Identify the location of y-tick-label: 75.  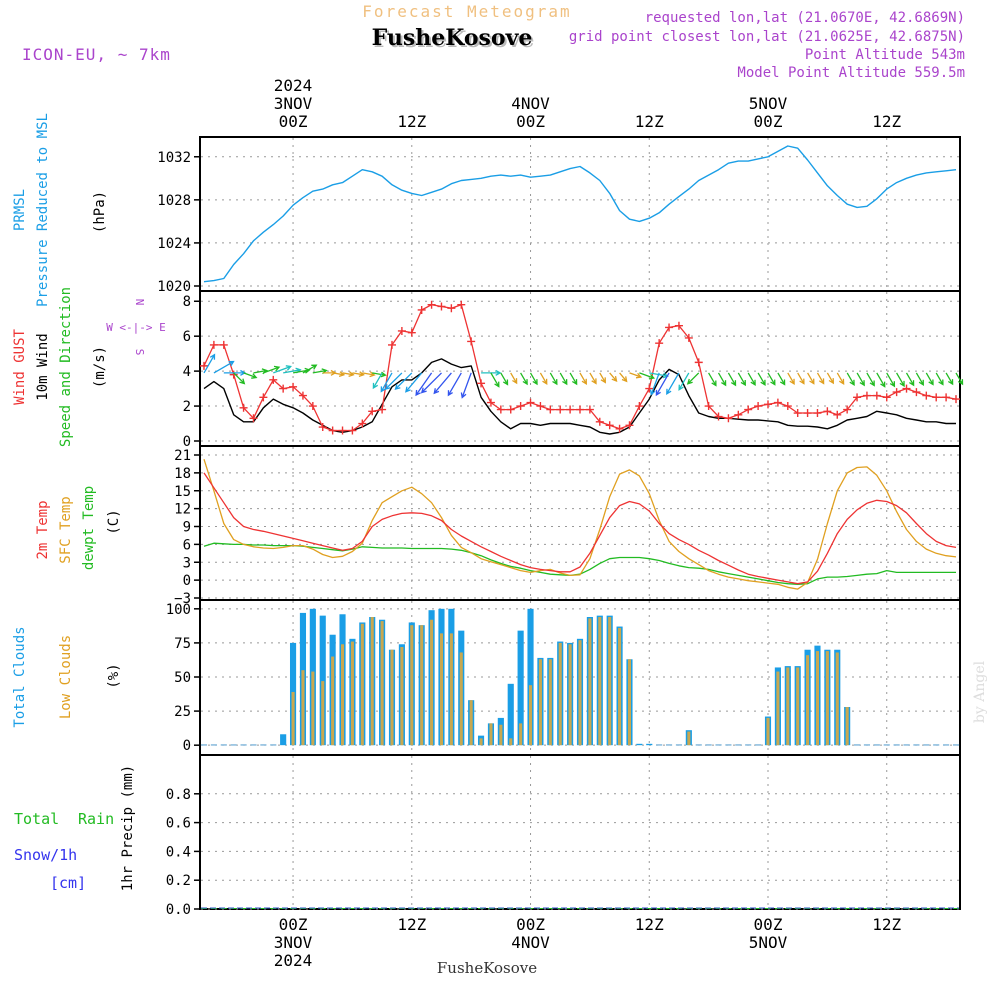
(182, 644).